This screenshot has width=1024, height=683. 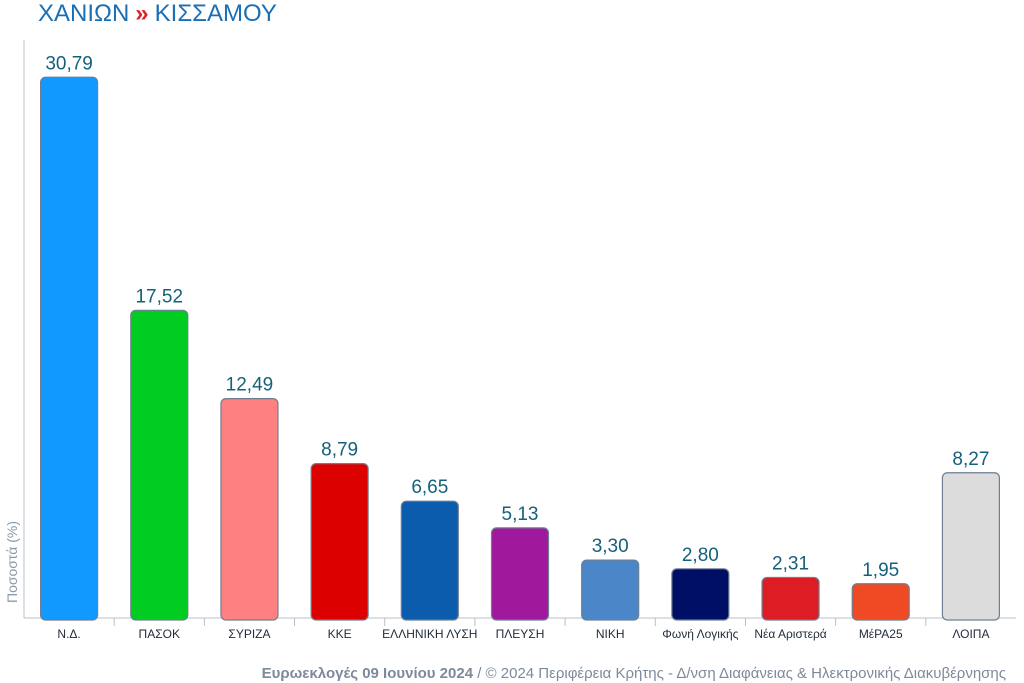 What do you see at coordinates (84, 13) in the screenshot?
I see `region-name: ΧΑΝΙΩΝ` at bounding box center [84, 13].